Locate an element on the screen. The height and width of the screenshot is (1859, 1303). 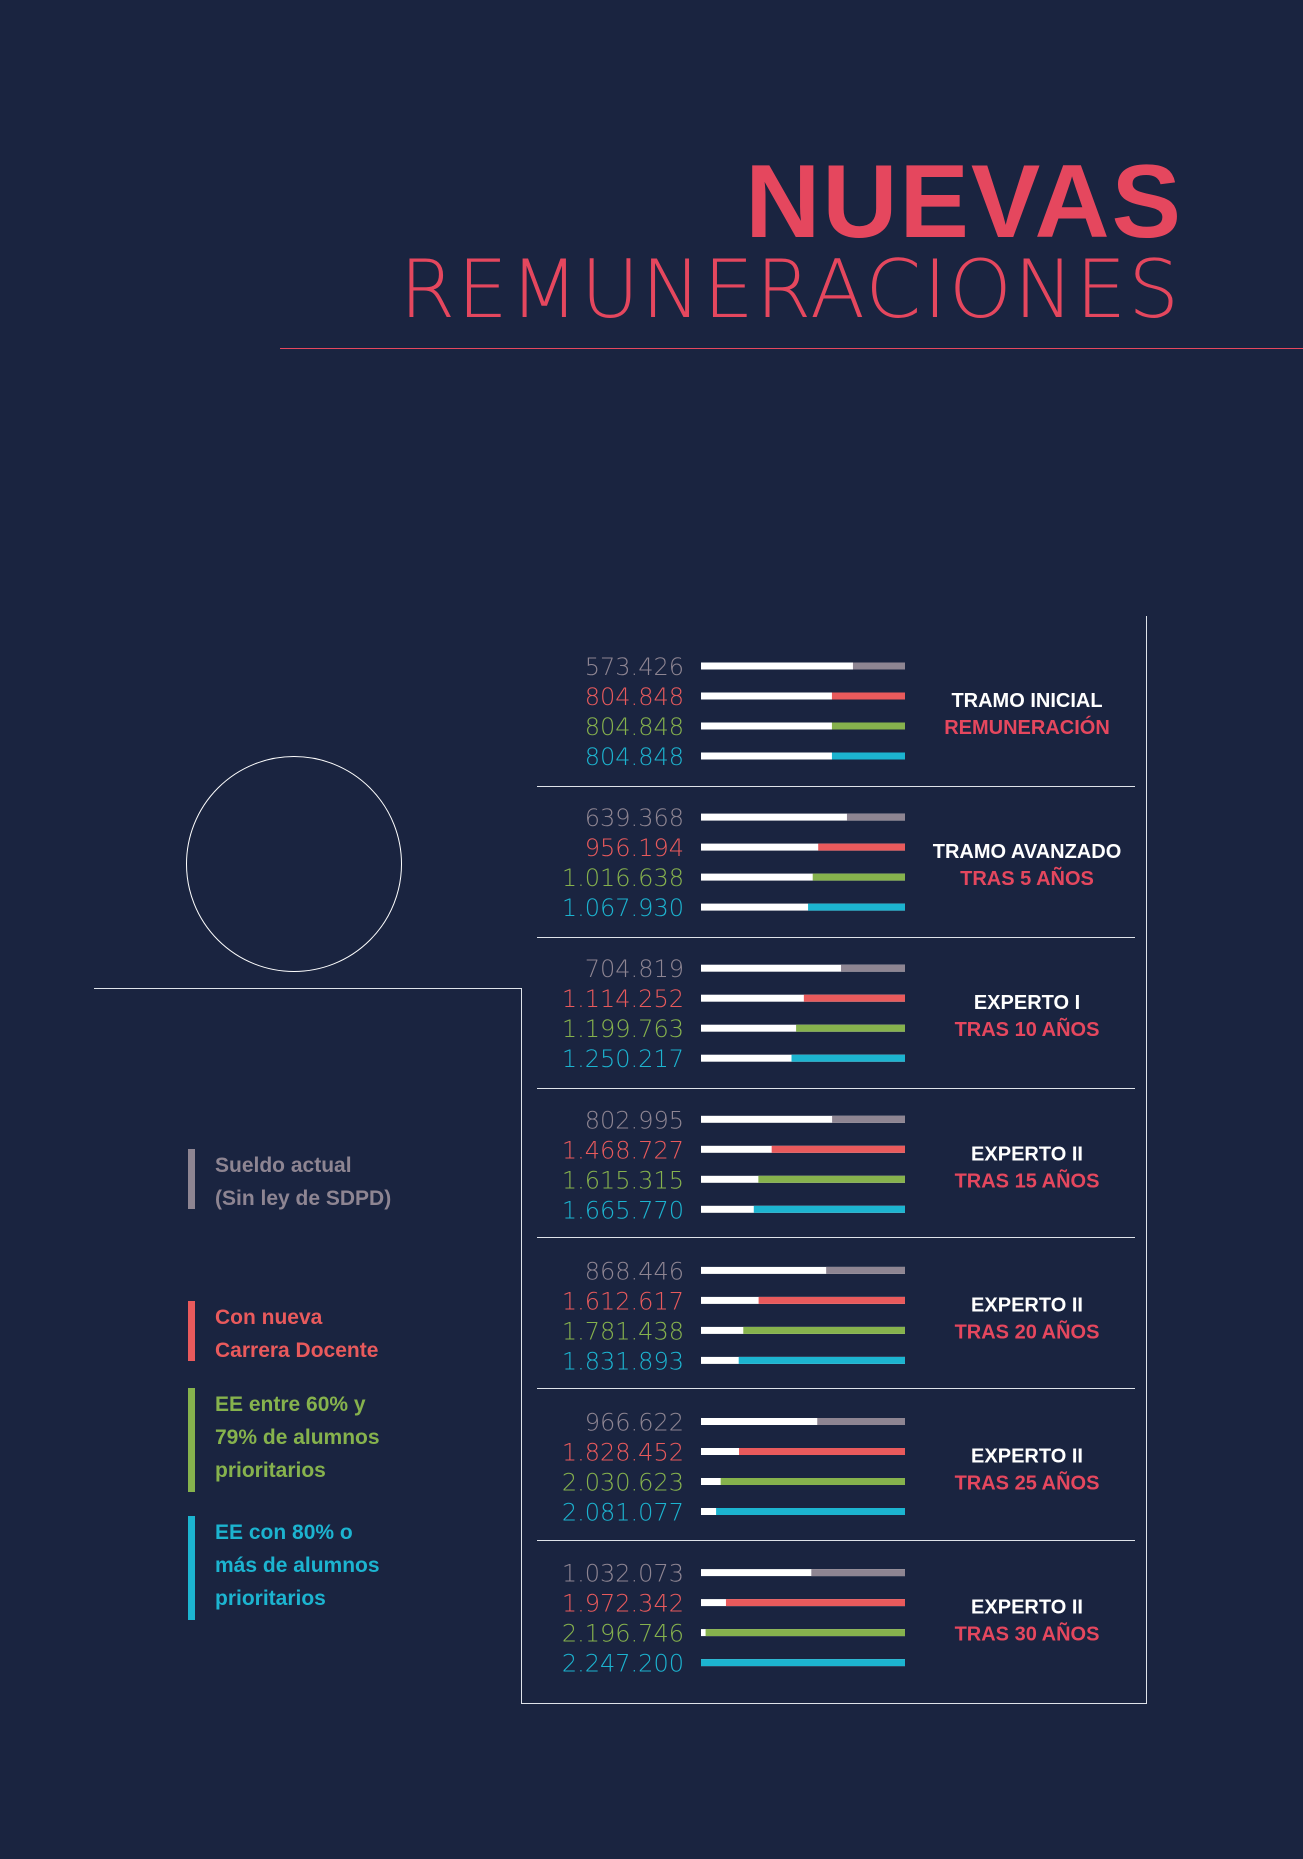
value-label: 2.030.623 is located at coordinates (623, 1483).